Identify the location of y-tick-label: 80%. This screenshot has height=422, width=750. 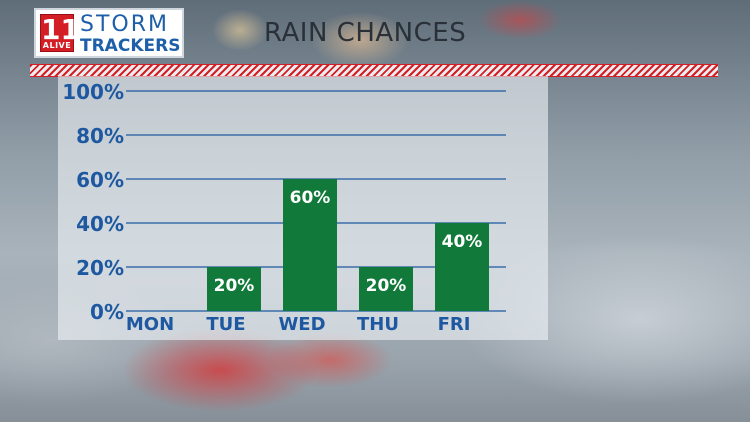
(100, 136).